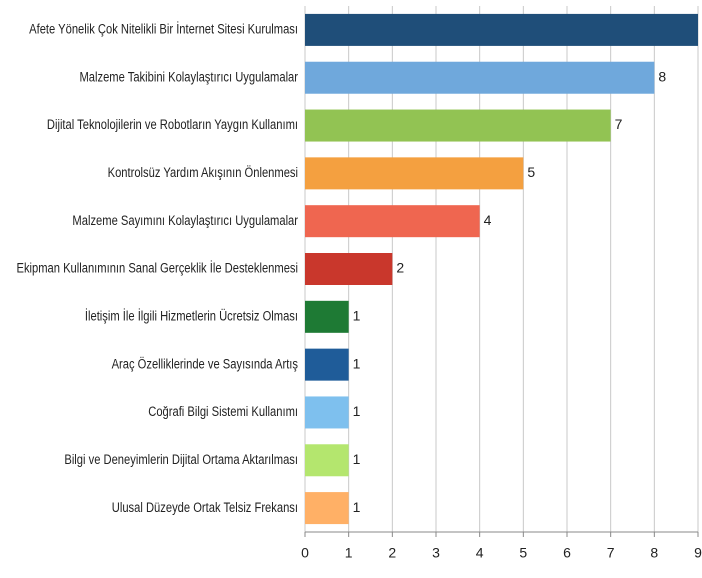 This screenshot has height=578, width=702. I want to click on x-tick-label: 2, so click(392, 553).